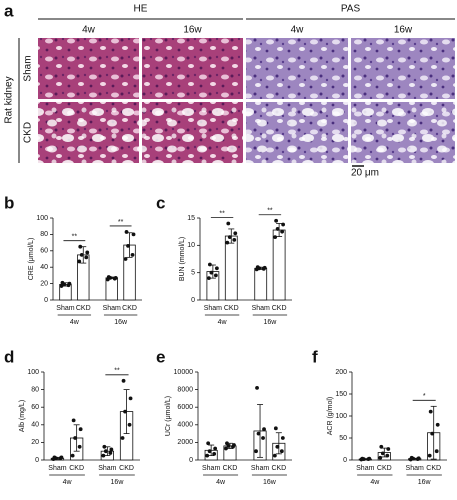  What do you see at coordinates (185, 425) in the screenshot?
I see `y-tick-label: 4000` at bounding box center [185, 425].